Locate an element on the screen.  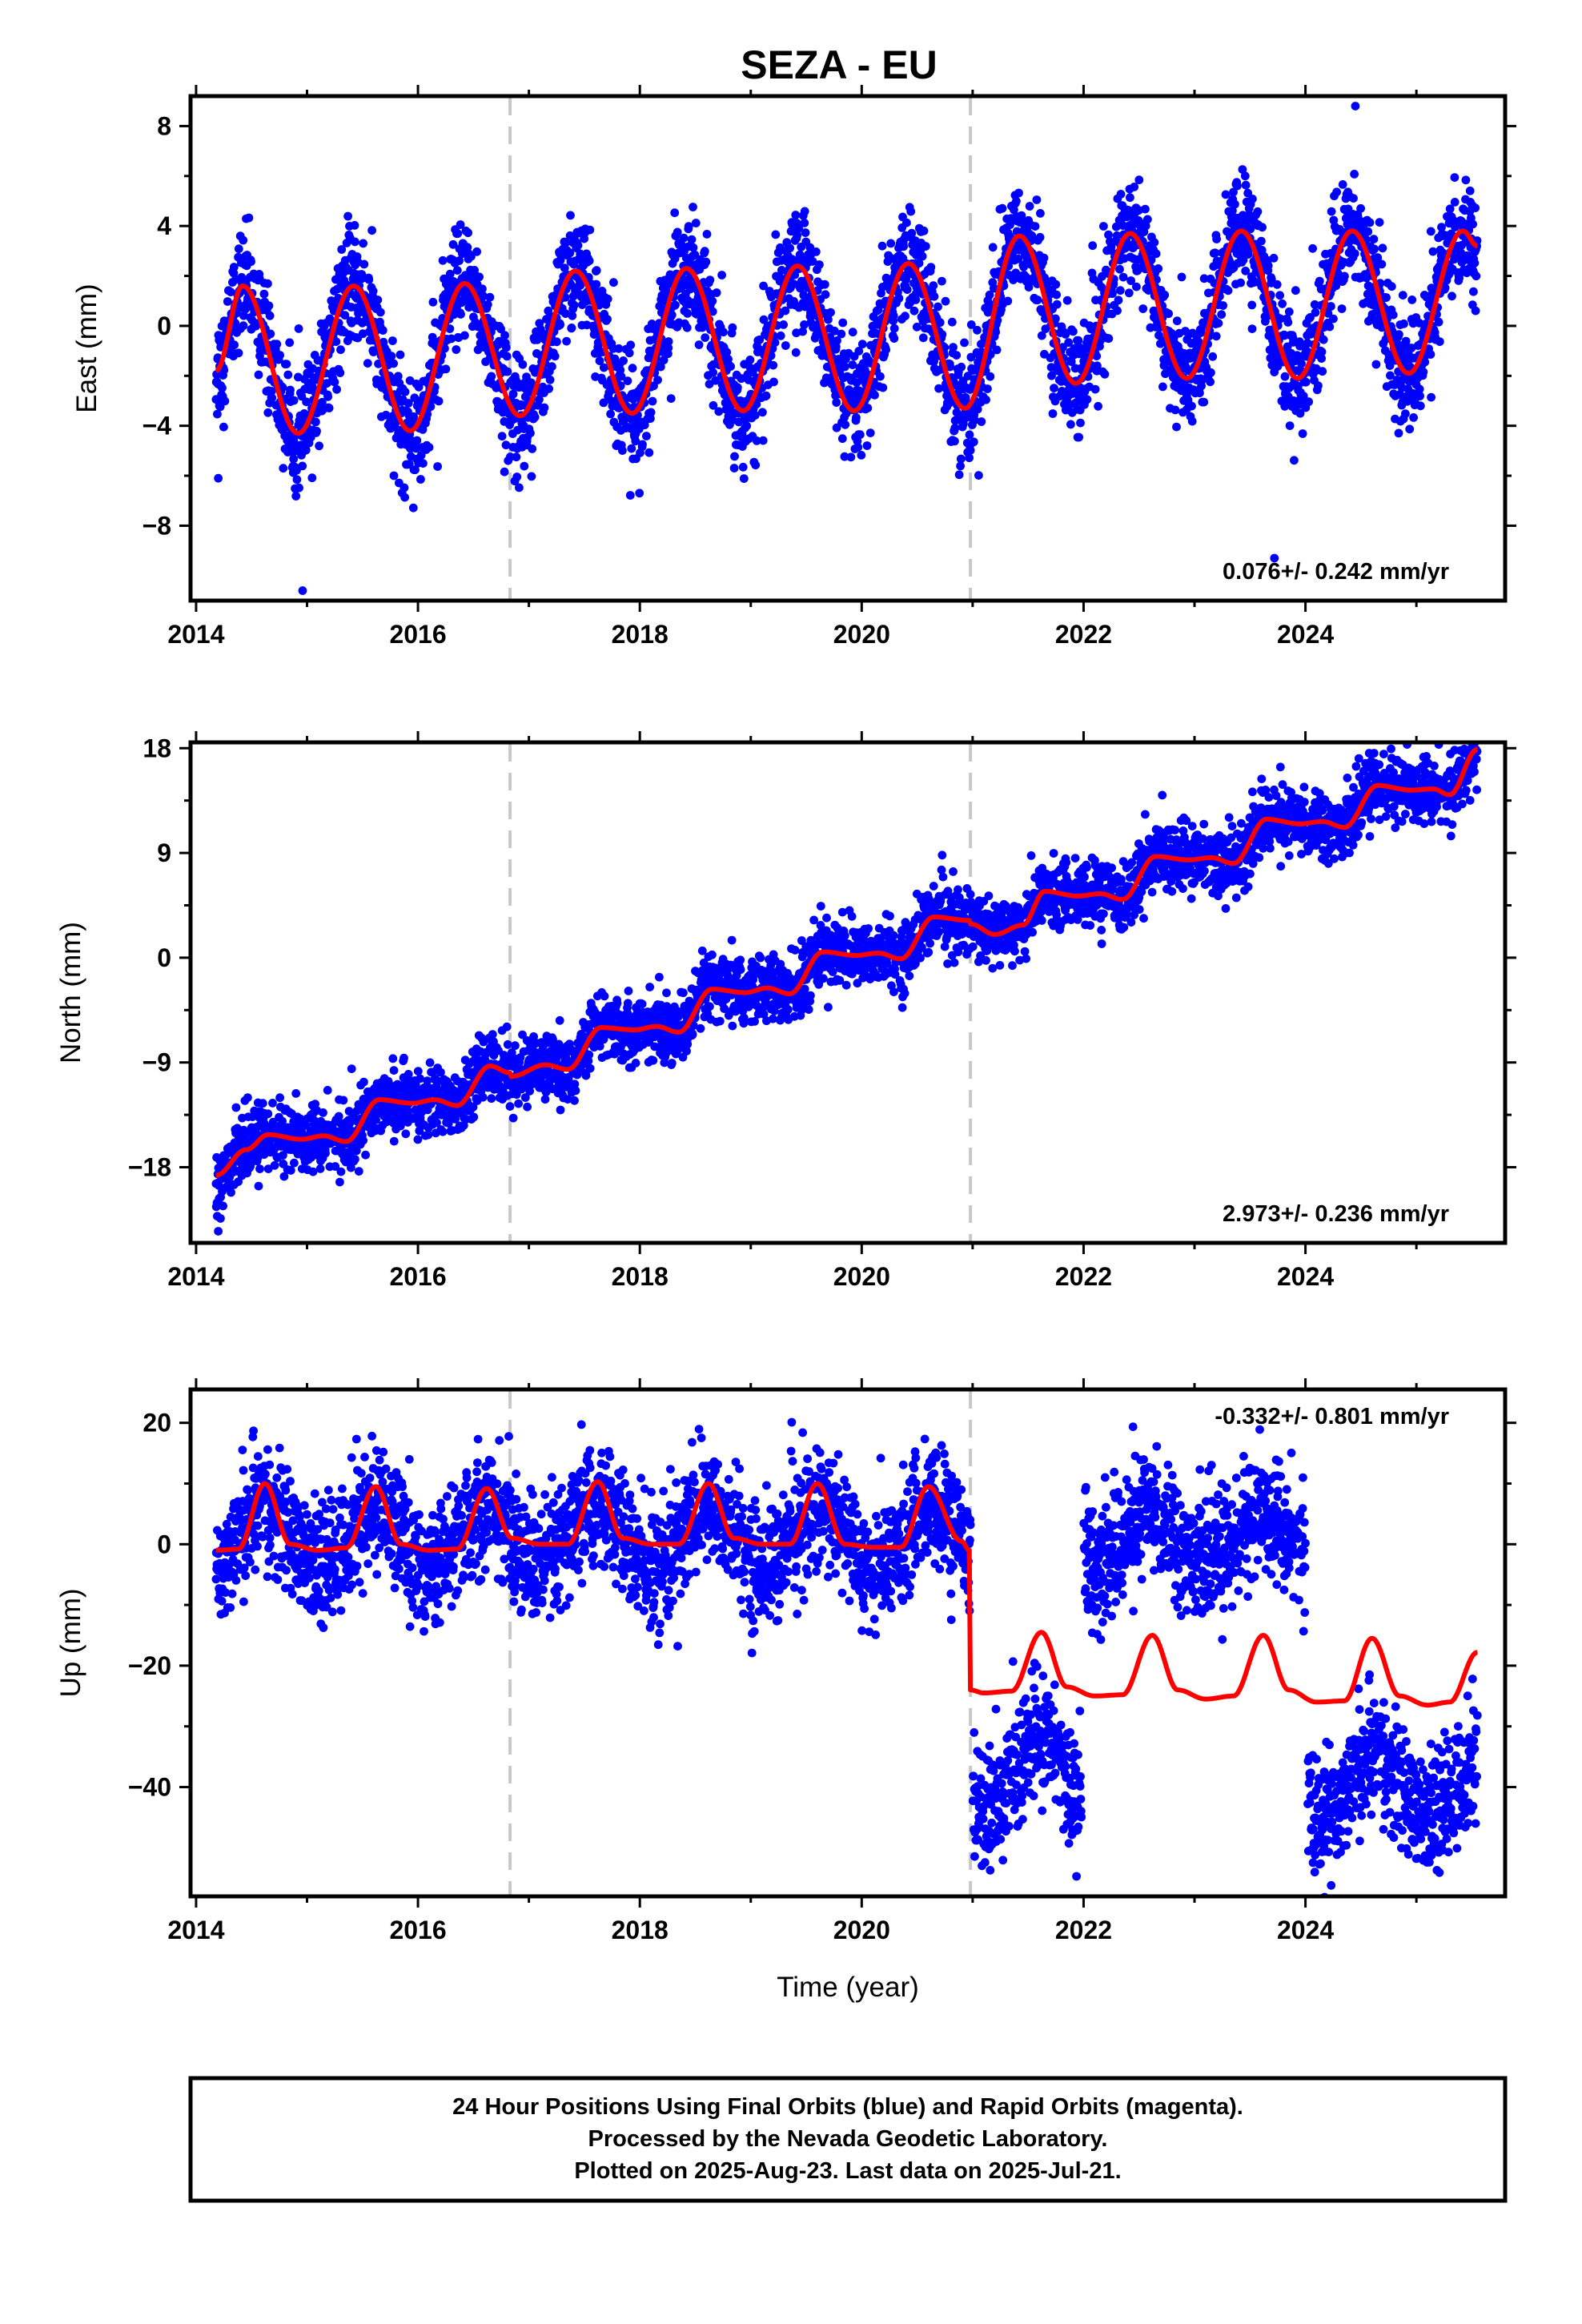
y-tick-label: −4 is located at coordinates (157, 426).